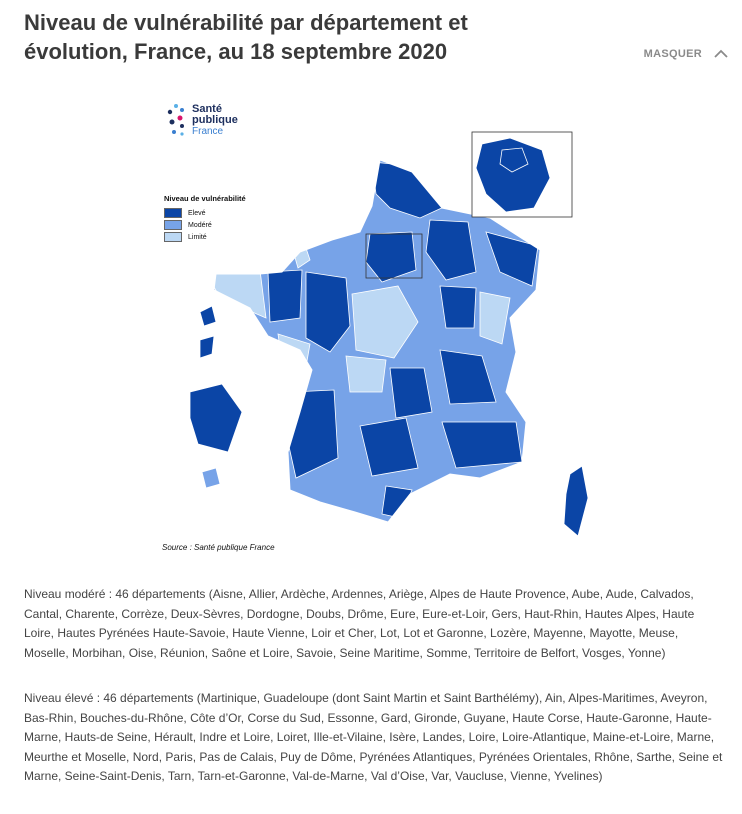 The height and width of the screenshot is (814, 742). I want to click on legend-swatch-moderate, so click(173, 225).